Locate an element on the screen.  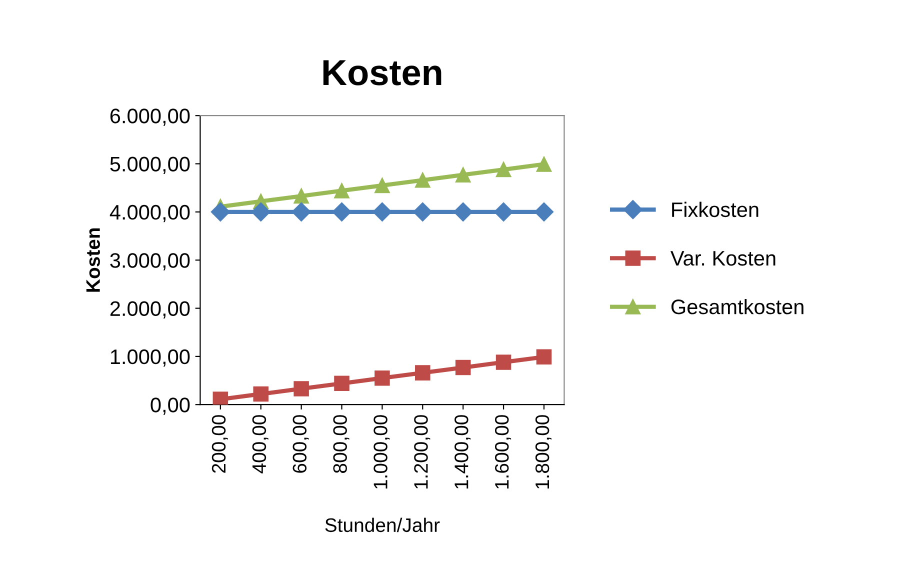
x-tick-label: 1.600,00 is located at coordinates (503, 452).